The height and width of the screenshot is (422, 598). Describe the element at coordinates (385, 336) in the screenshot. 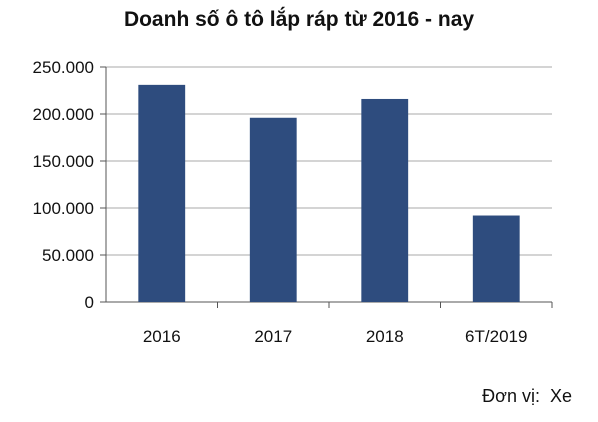

I see `x-tick-label: 2018` at that location.